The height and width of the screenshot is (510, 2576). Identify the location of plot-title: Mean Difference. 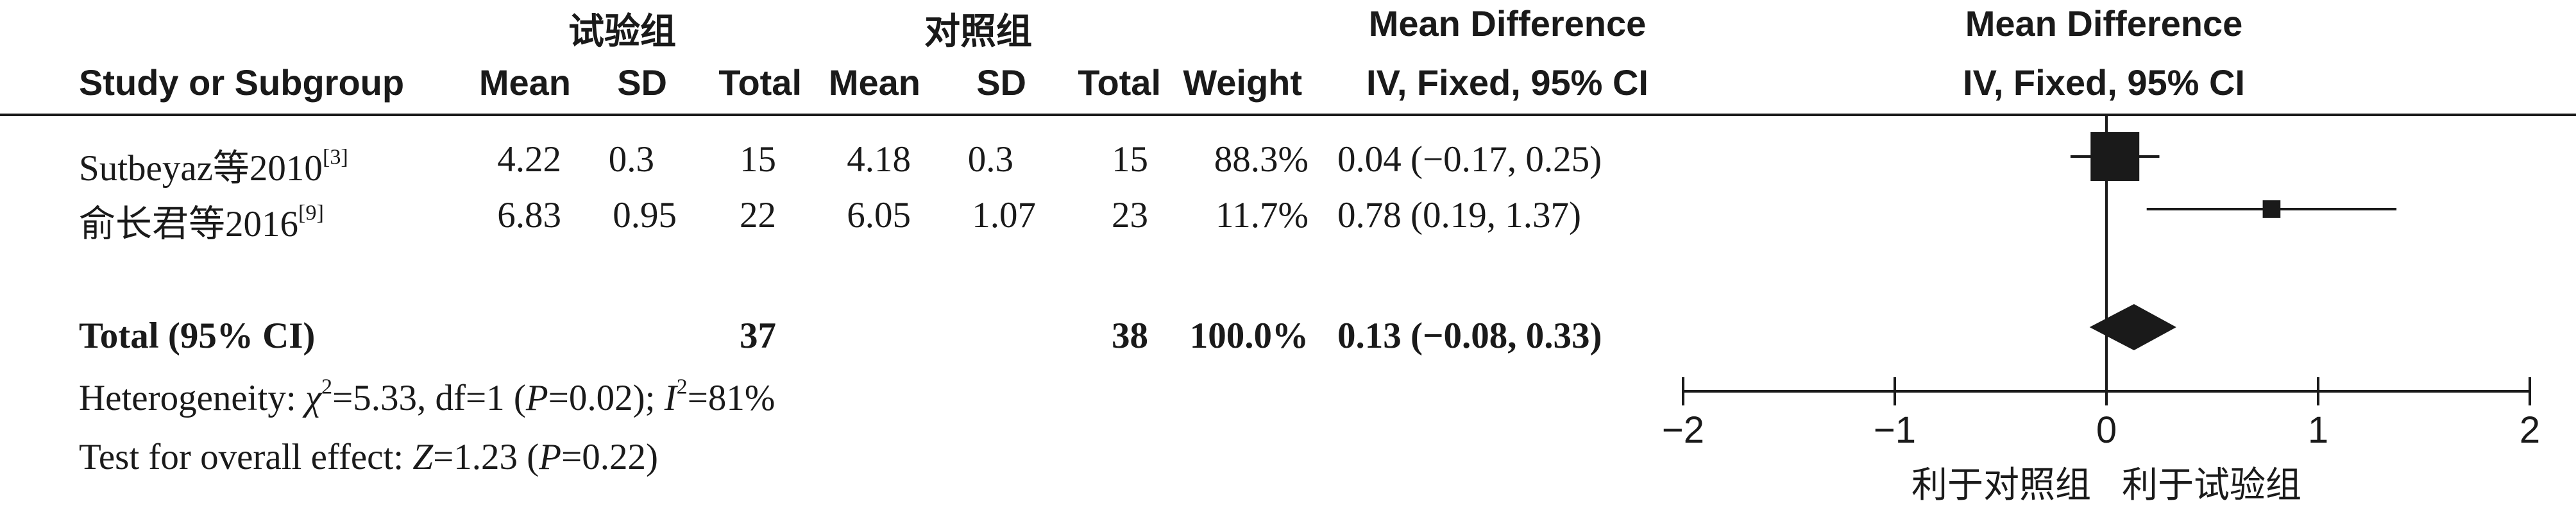
(2104, 23).